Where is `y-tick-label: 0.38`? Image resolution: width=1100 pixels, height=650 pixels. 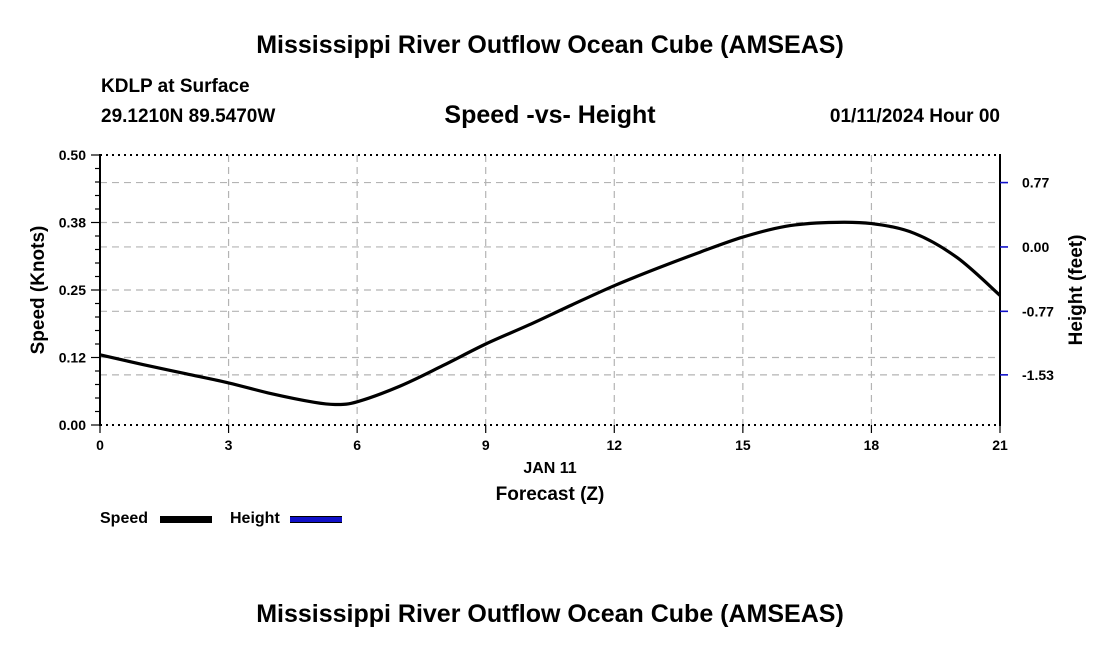 y-tick-label: 0.38 is located at coordinates (72, 223).